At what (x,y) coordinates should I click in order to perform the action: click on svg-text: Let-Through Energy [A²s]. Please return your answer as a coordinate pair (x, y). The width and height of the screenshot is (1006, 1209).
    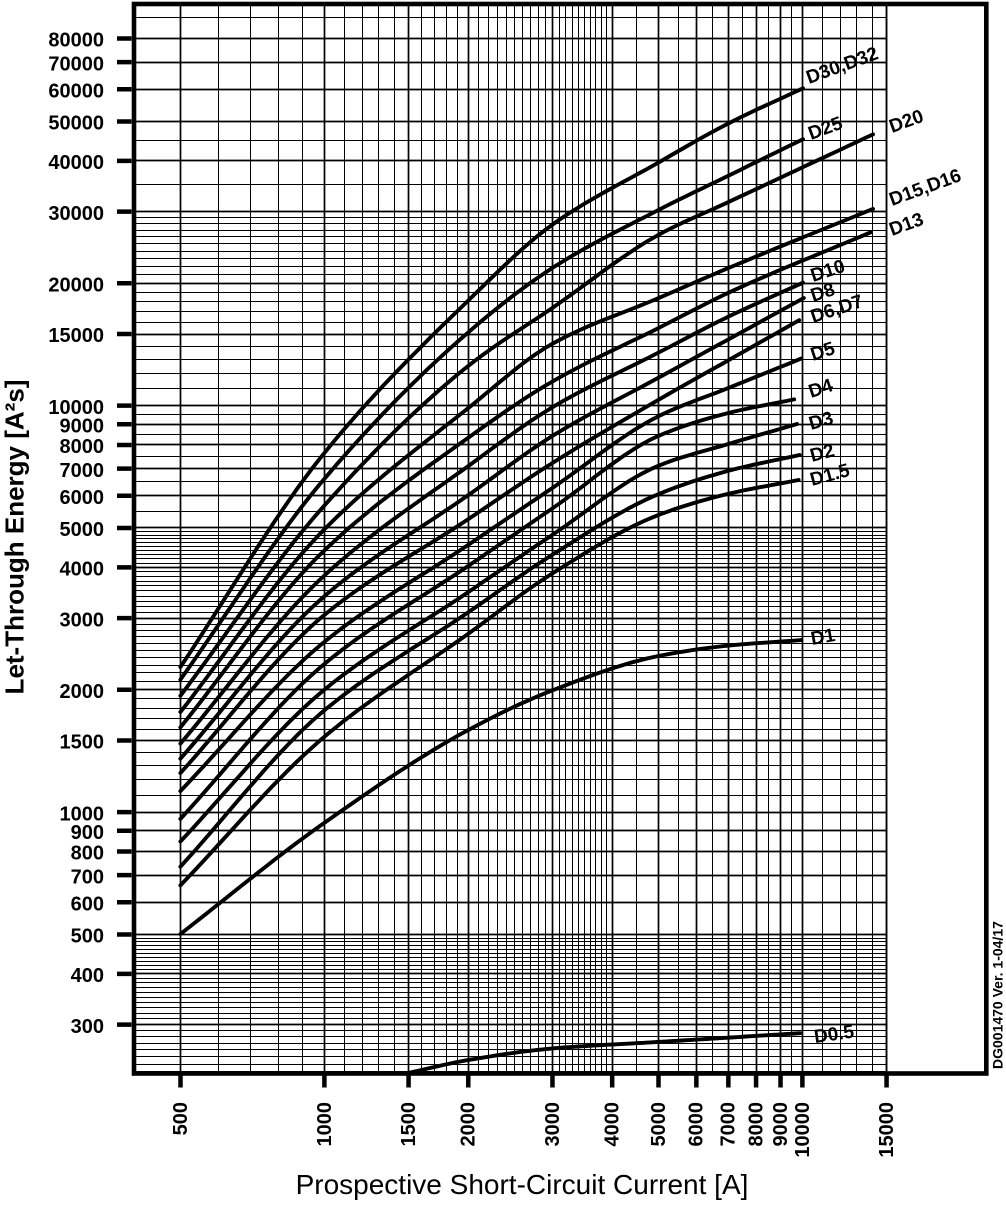
    Looking at the image, I should click on (15, 537).